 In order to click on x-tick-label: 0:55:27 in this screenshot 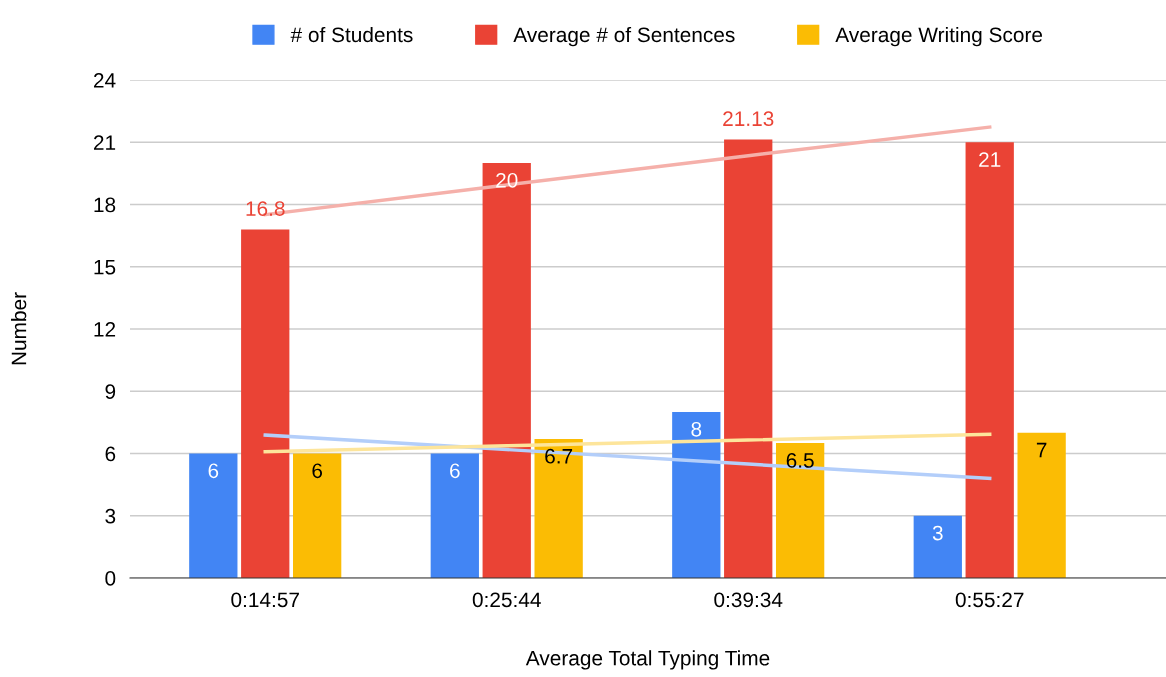, I will do `click(989, 600)`.